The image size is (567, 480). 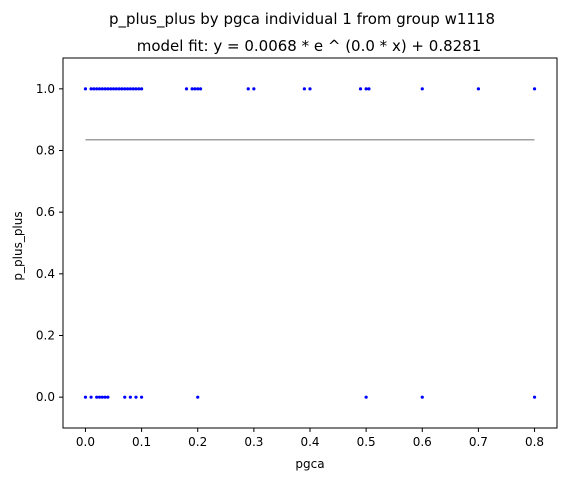 I want to click on x-tick-label: 0.2, so click(x=197, y=442).